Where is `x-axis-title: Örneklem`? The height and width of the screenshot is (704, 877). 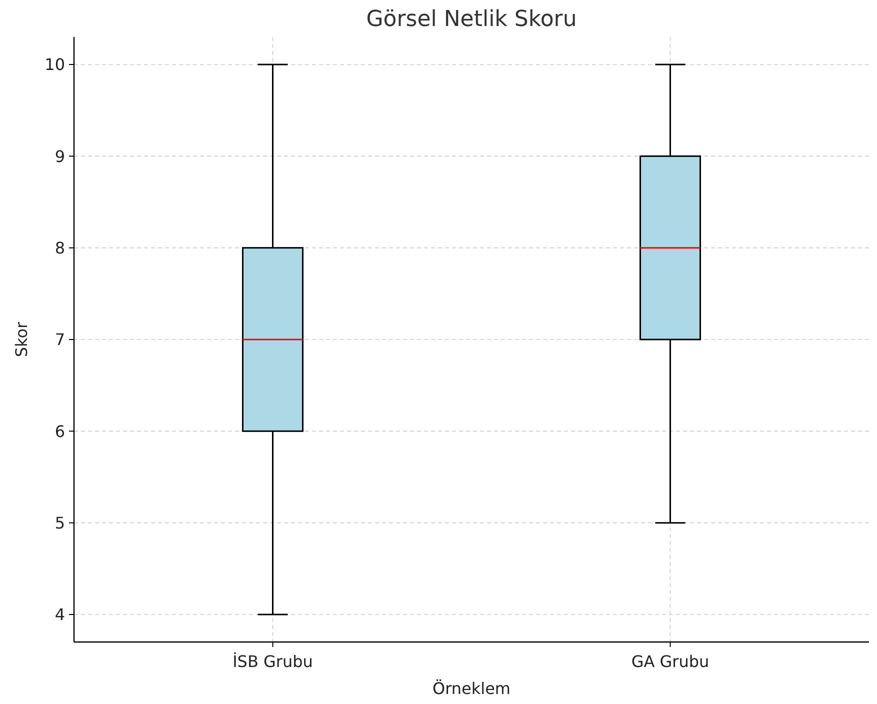
x-axis-title: Örneklem is located at coordinates (471, 688).